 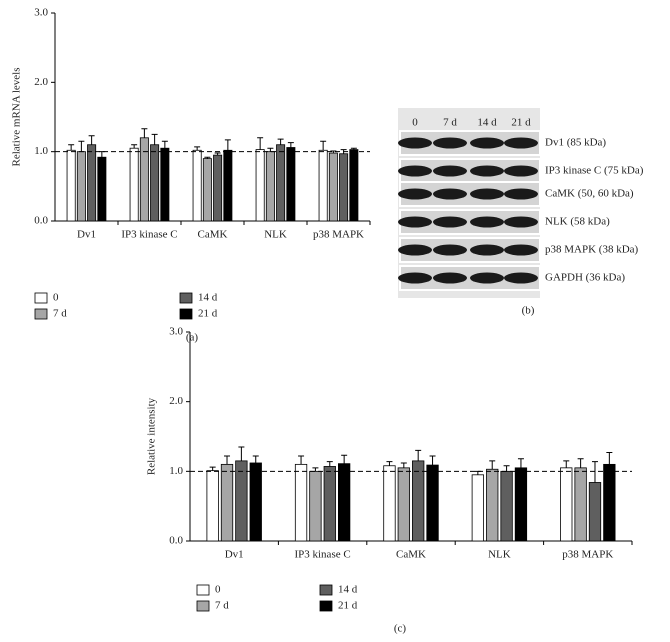 I want to click on lane-label: 7 d, so click(x=450, y=123).